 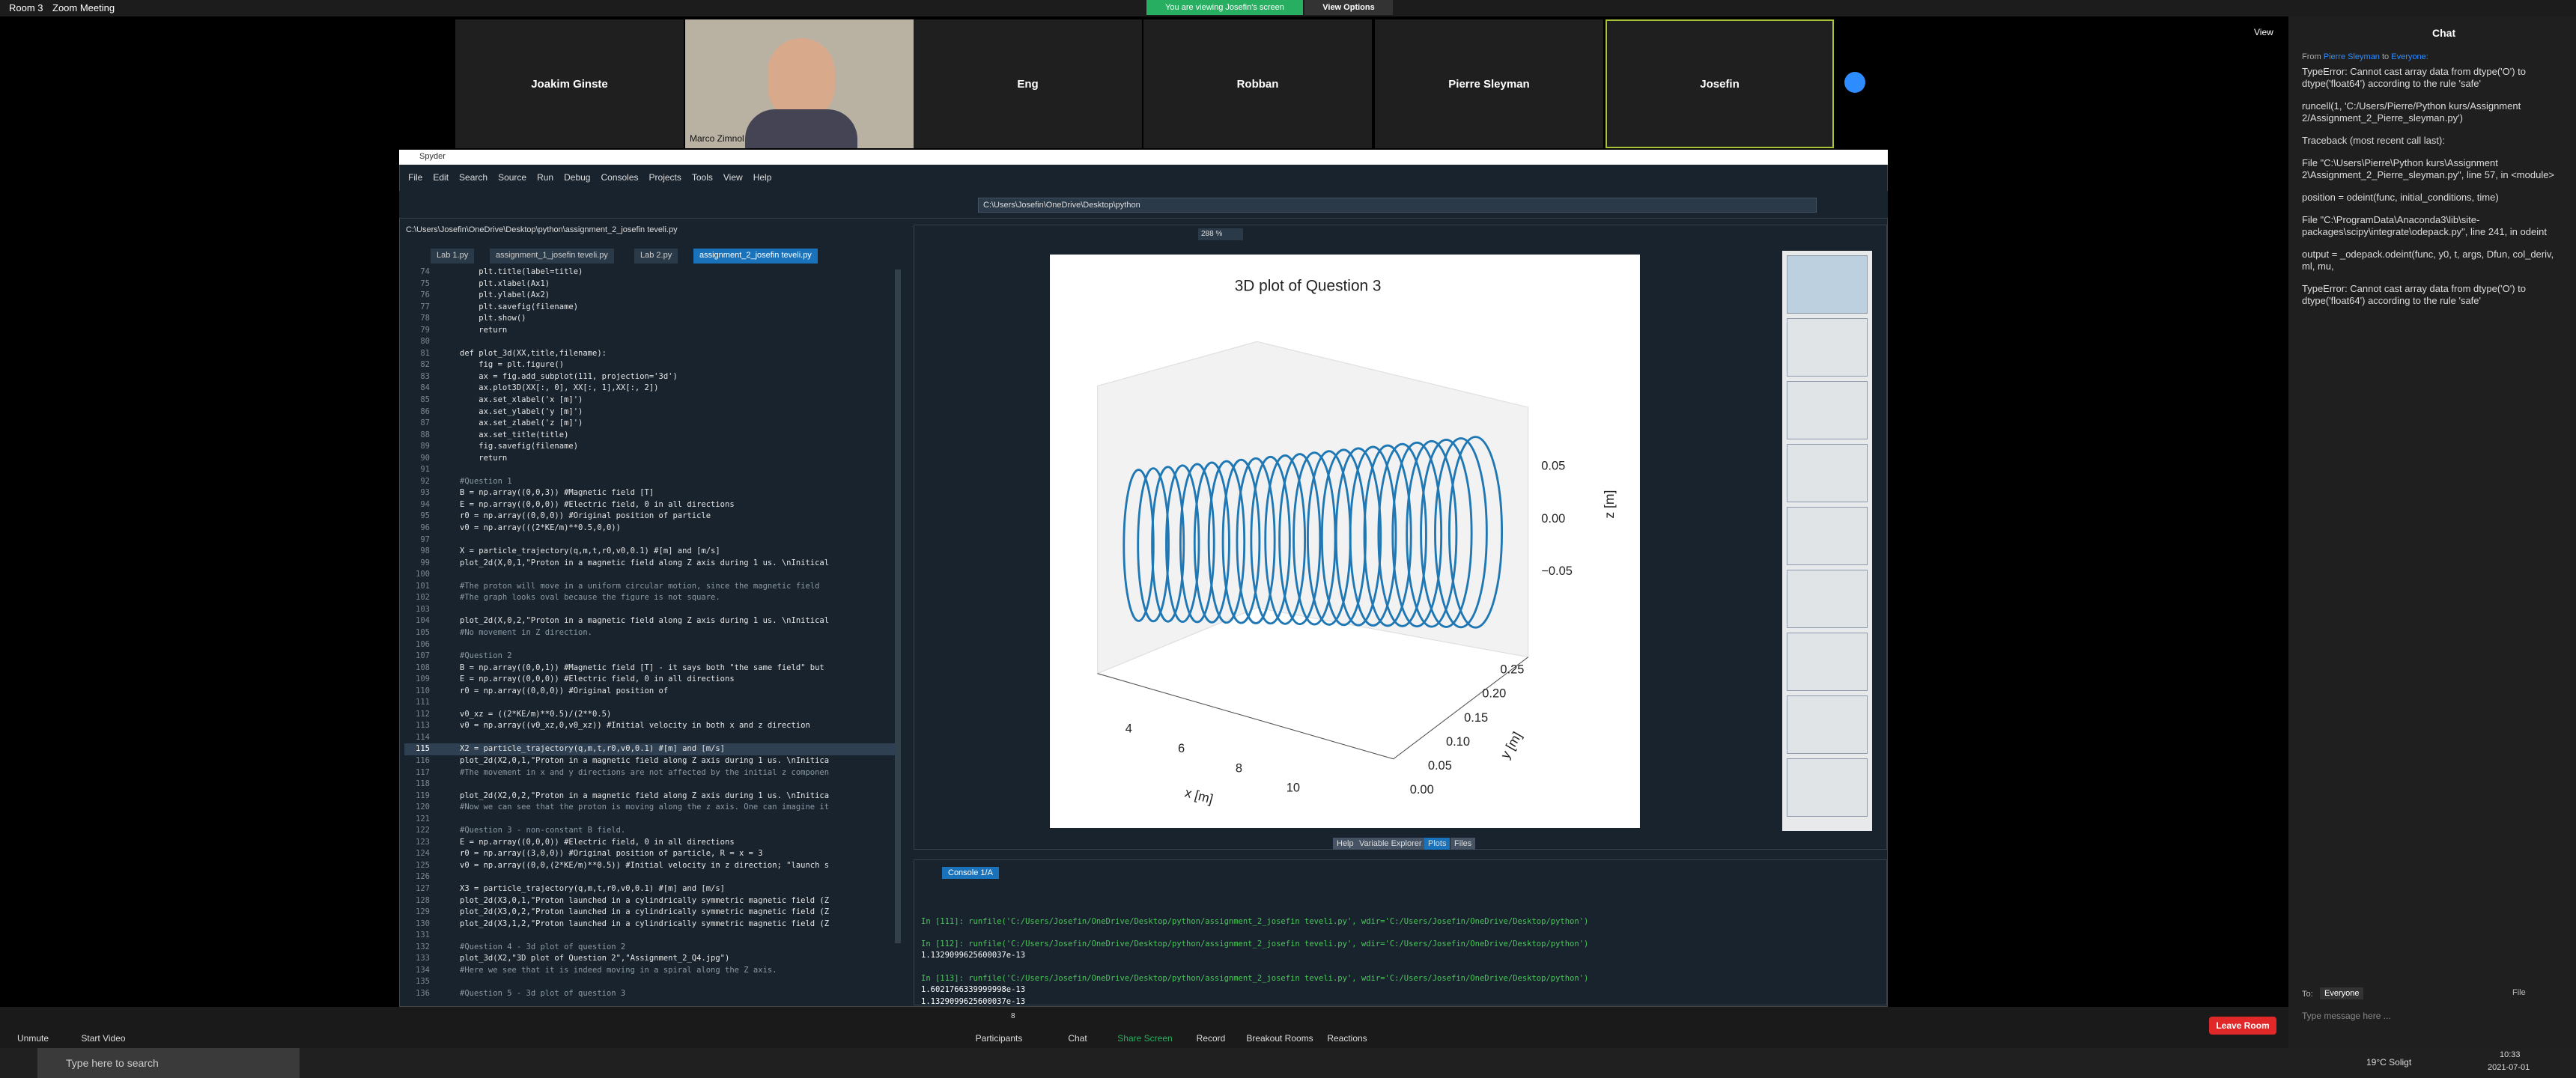 What do you see at coordinates (2342, 993) in the screenshot?
I see `recipient-select: Everyone` at bounding box center [2342, 993].